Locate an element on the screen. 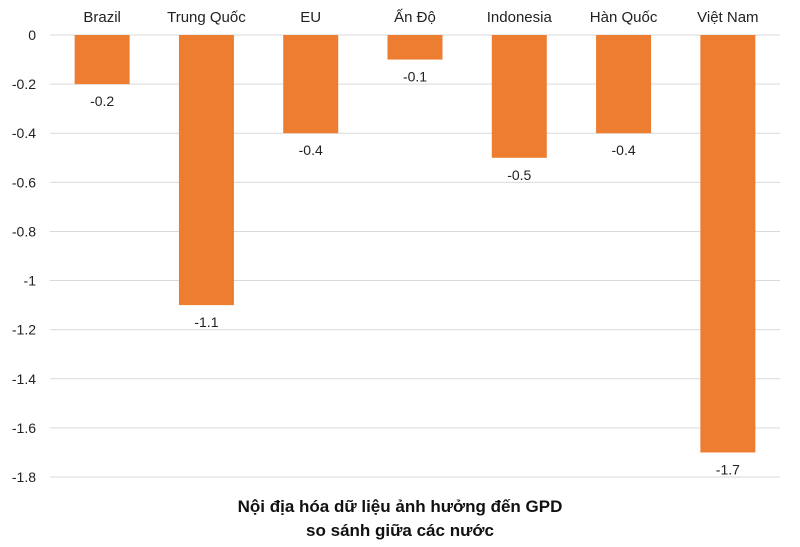  category-label: Indonesia is located at coordinates (520, 17).